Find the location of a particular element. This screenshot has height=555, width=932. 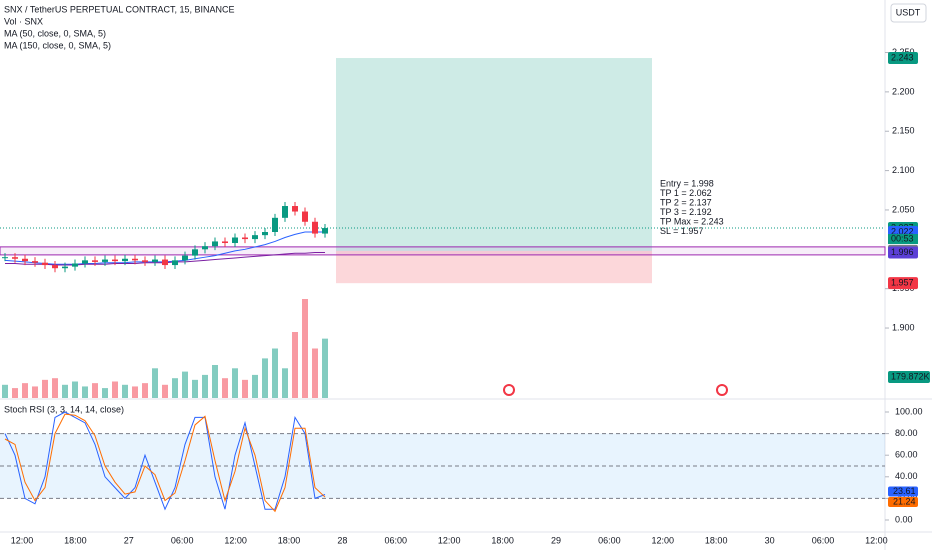

price-tag-label: 1.996 is located at coordinates (902, 252).